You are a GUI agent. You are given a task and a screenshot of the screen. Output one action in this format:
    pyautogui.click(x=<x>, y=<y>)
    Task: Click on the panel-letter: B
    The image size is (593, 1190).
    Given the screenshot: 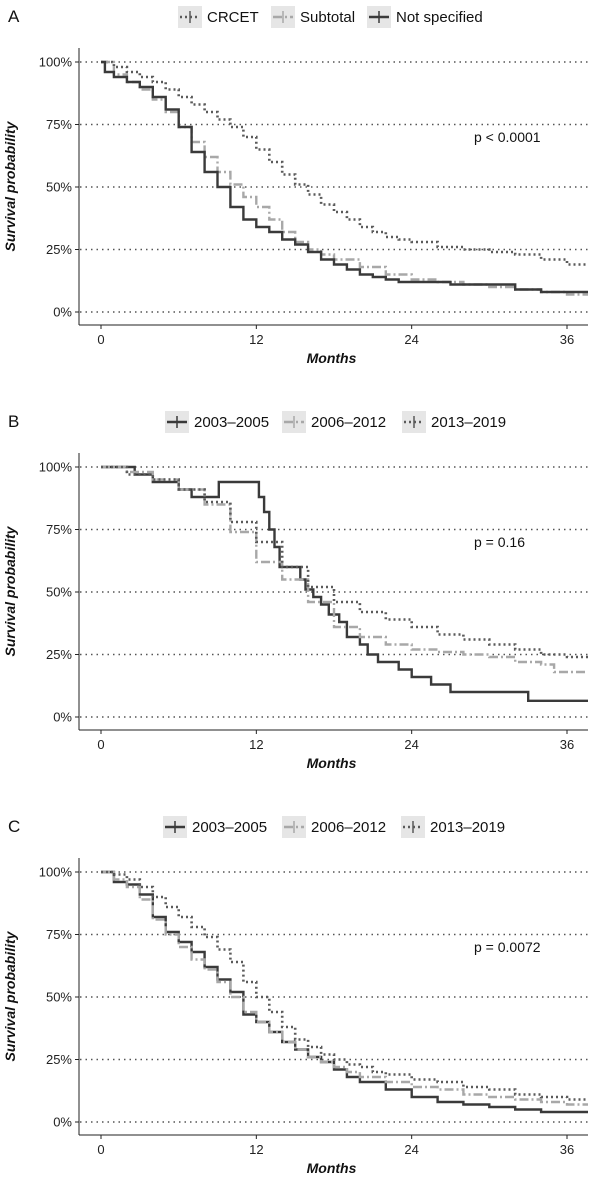 What is the action you would take?
    pyautogui.click(x=13, y=421)
    